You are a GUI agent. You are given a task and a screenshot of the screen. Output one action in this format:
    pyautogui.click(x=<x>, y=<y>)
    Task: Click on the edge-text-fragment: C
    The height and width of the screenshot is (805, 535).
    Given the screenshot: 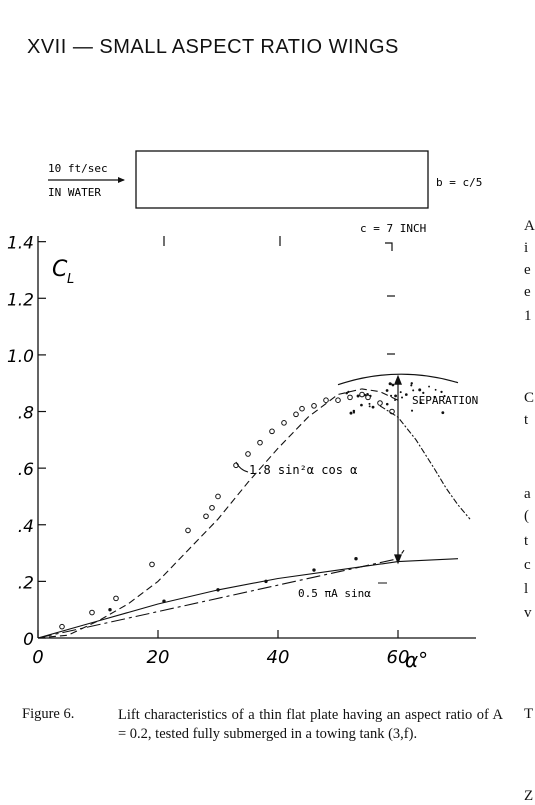 What is the action you would take?
    pyautogui.click(x=529, y=398)
    